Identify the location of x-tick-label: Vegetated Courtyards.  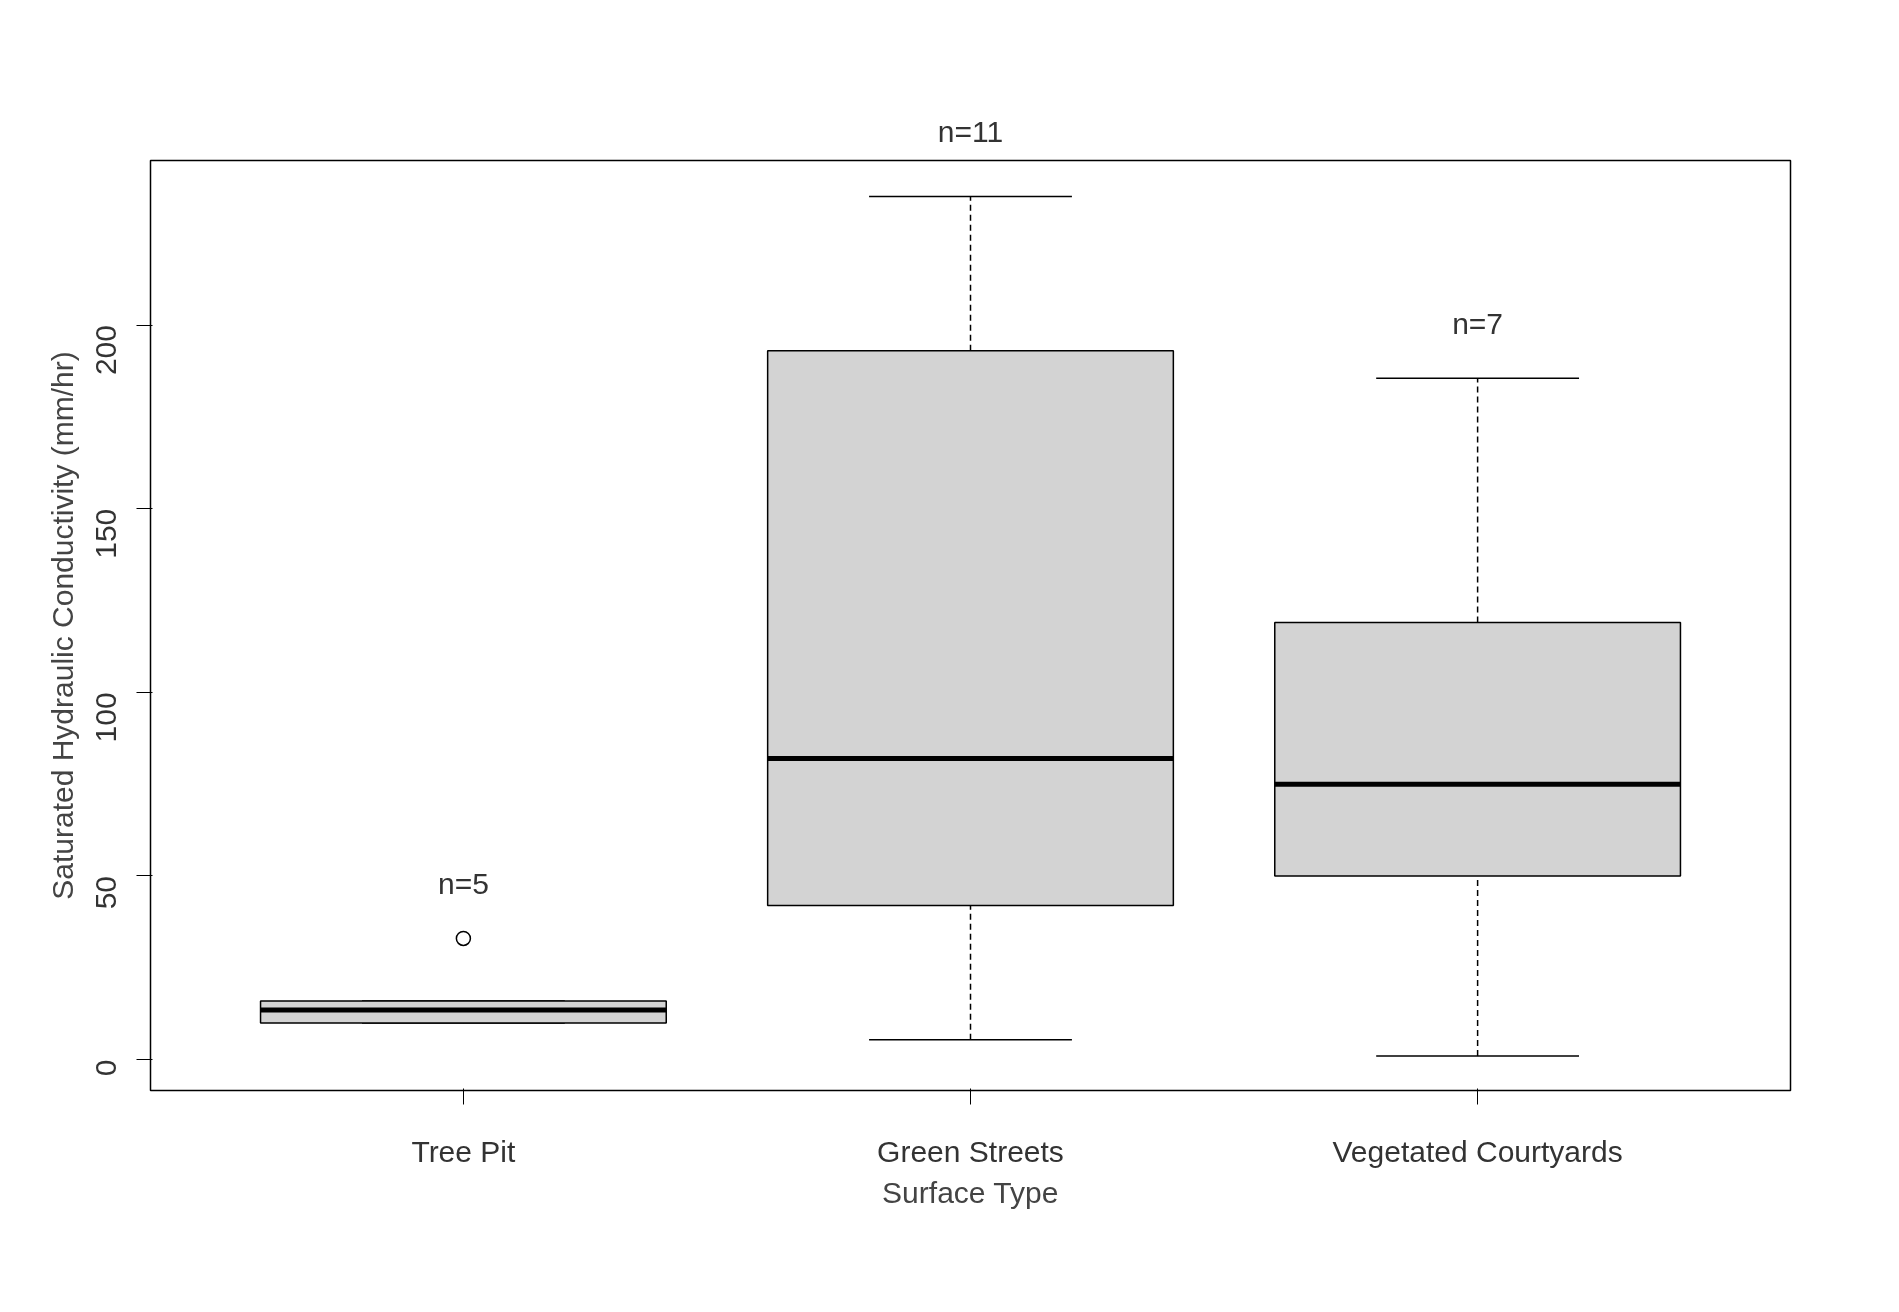
(1477, 1151).